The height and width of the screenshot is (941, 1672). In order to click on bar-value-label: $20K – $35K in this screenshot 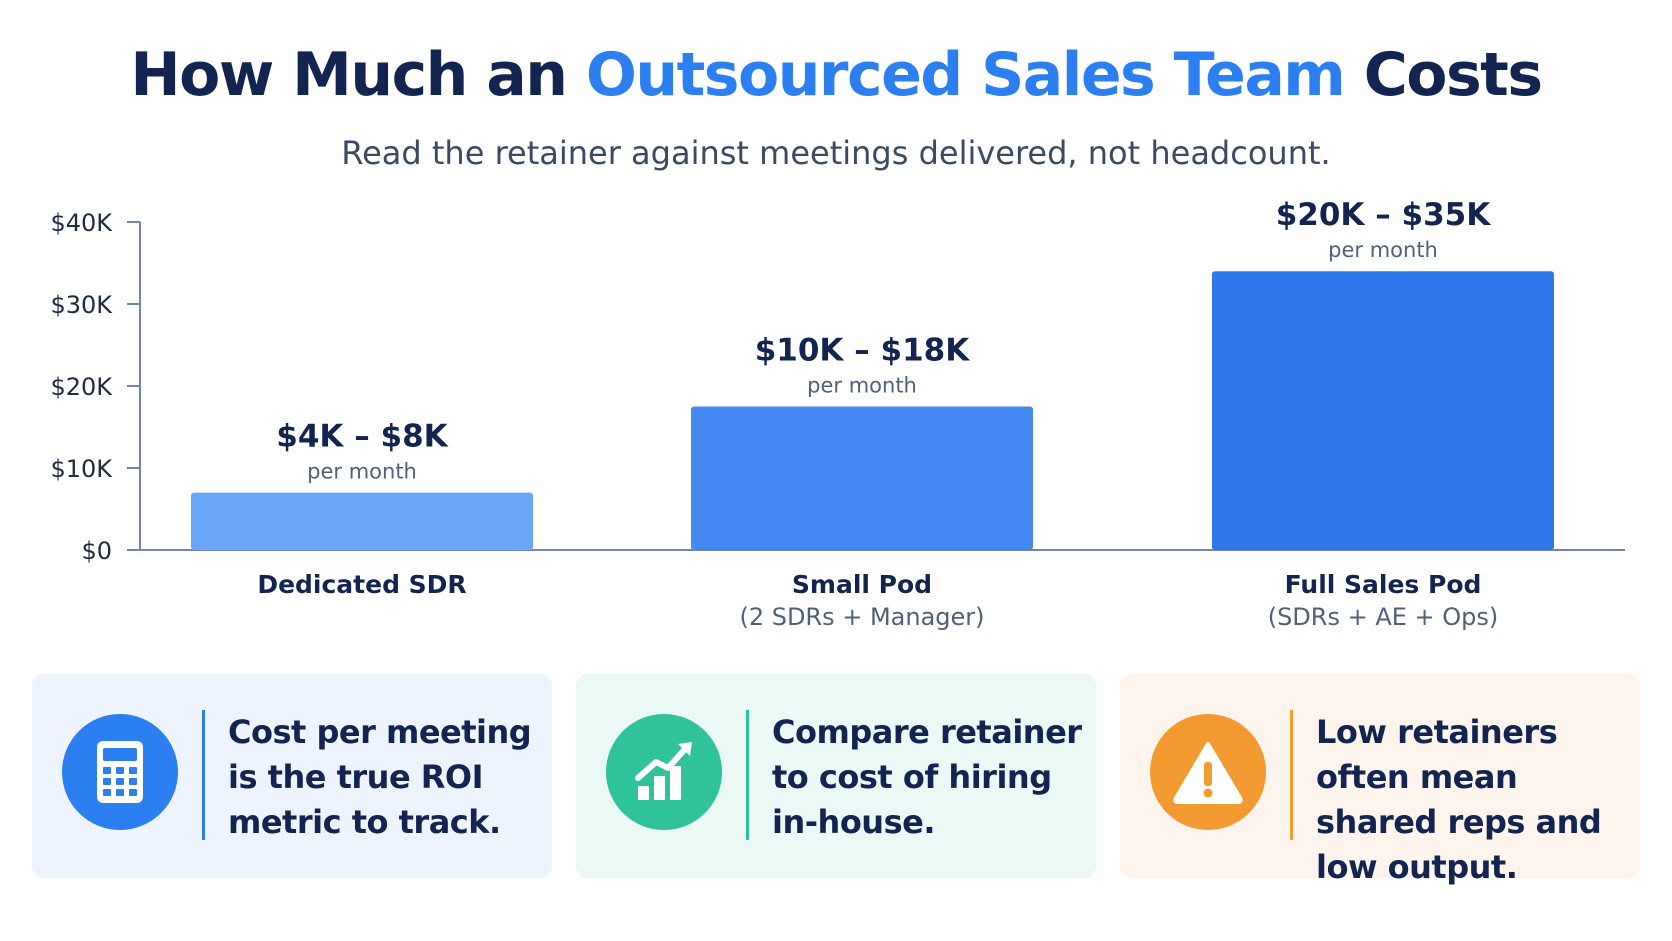, I will do `click(1384, 215)`.